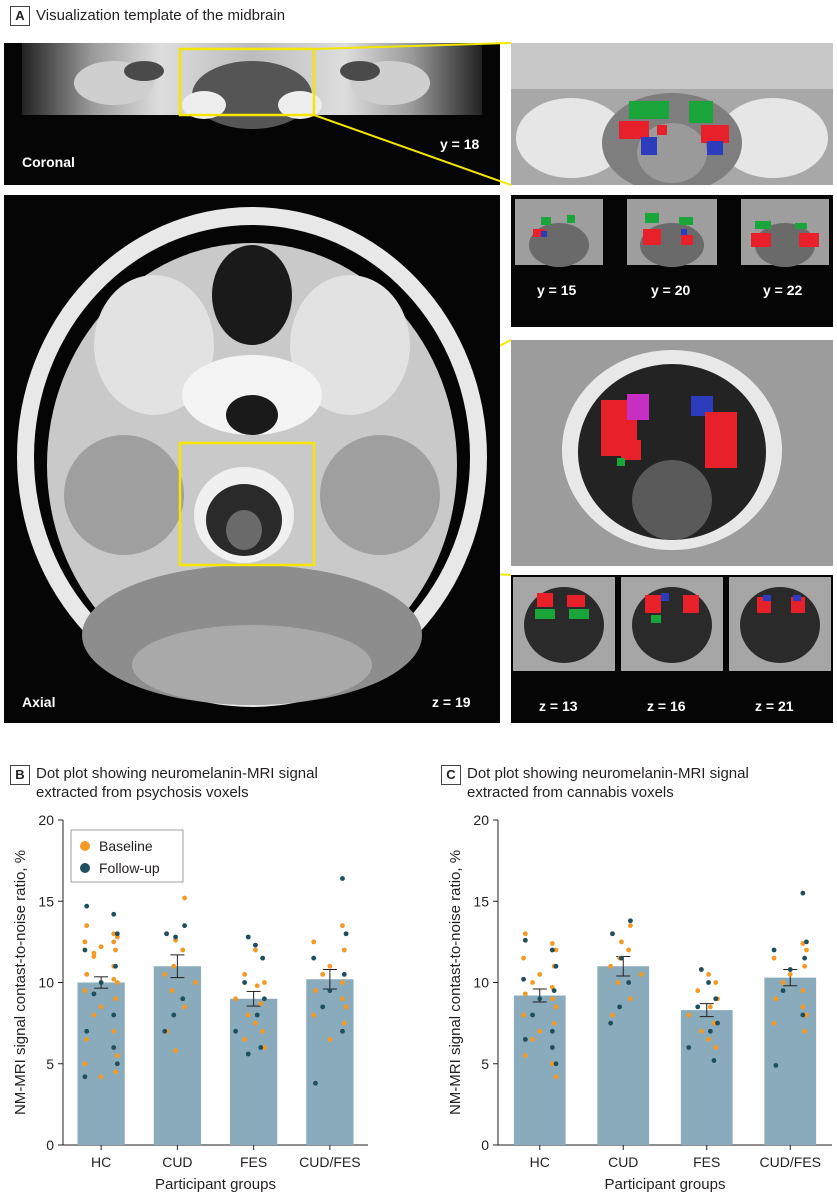 The image size is (837, 1200). Describe the element at coordinates (557, 290) in the screenshot. I see `inset-label-y15: y = 15` at that location.